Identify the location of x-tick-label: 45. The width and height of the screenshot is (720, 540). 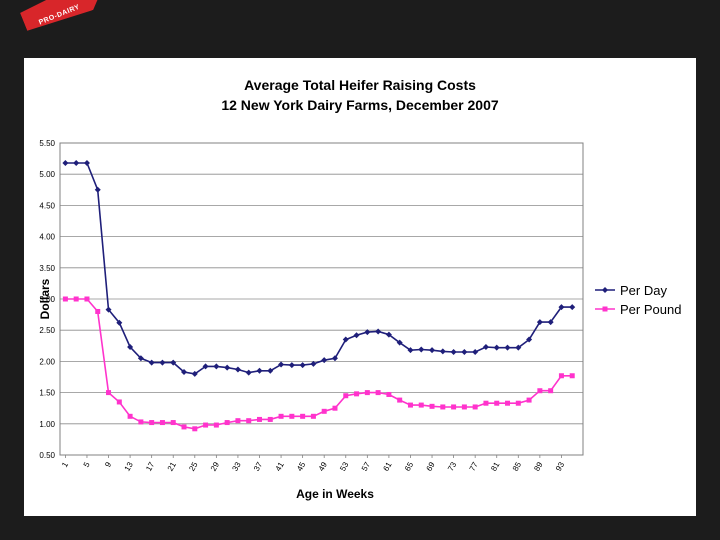
(301, 466).